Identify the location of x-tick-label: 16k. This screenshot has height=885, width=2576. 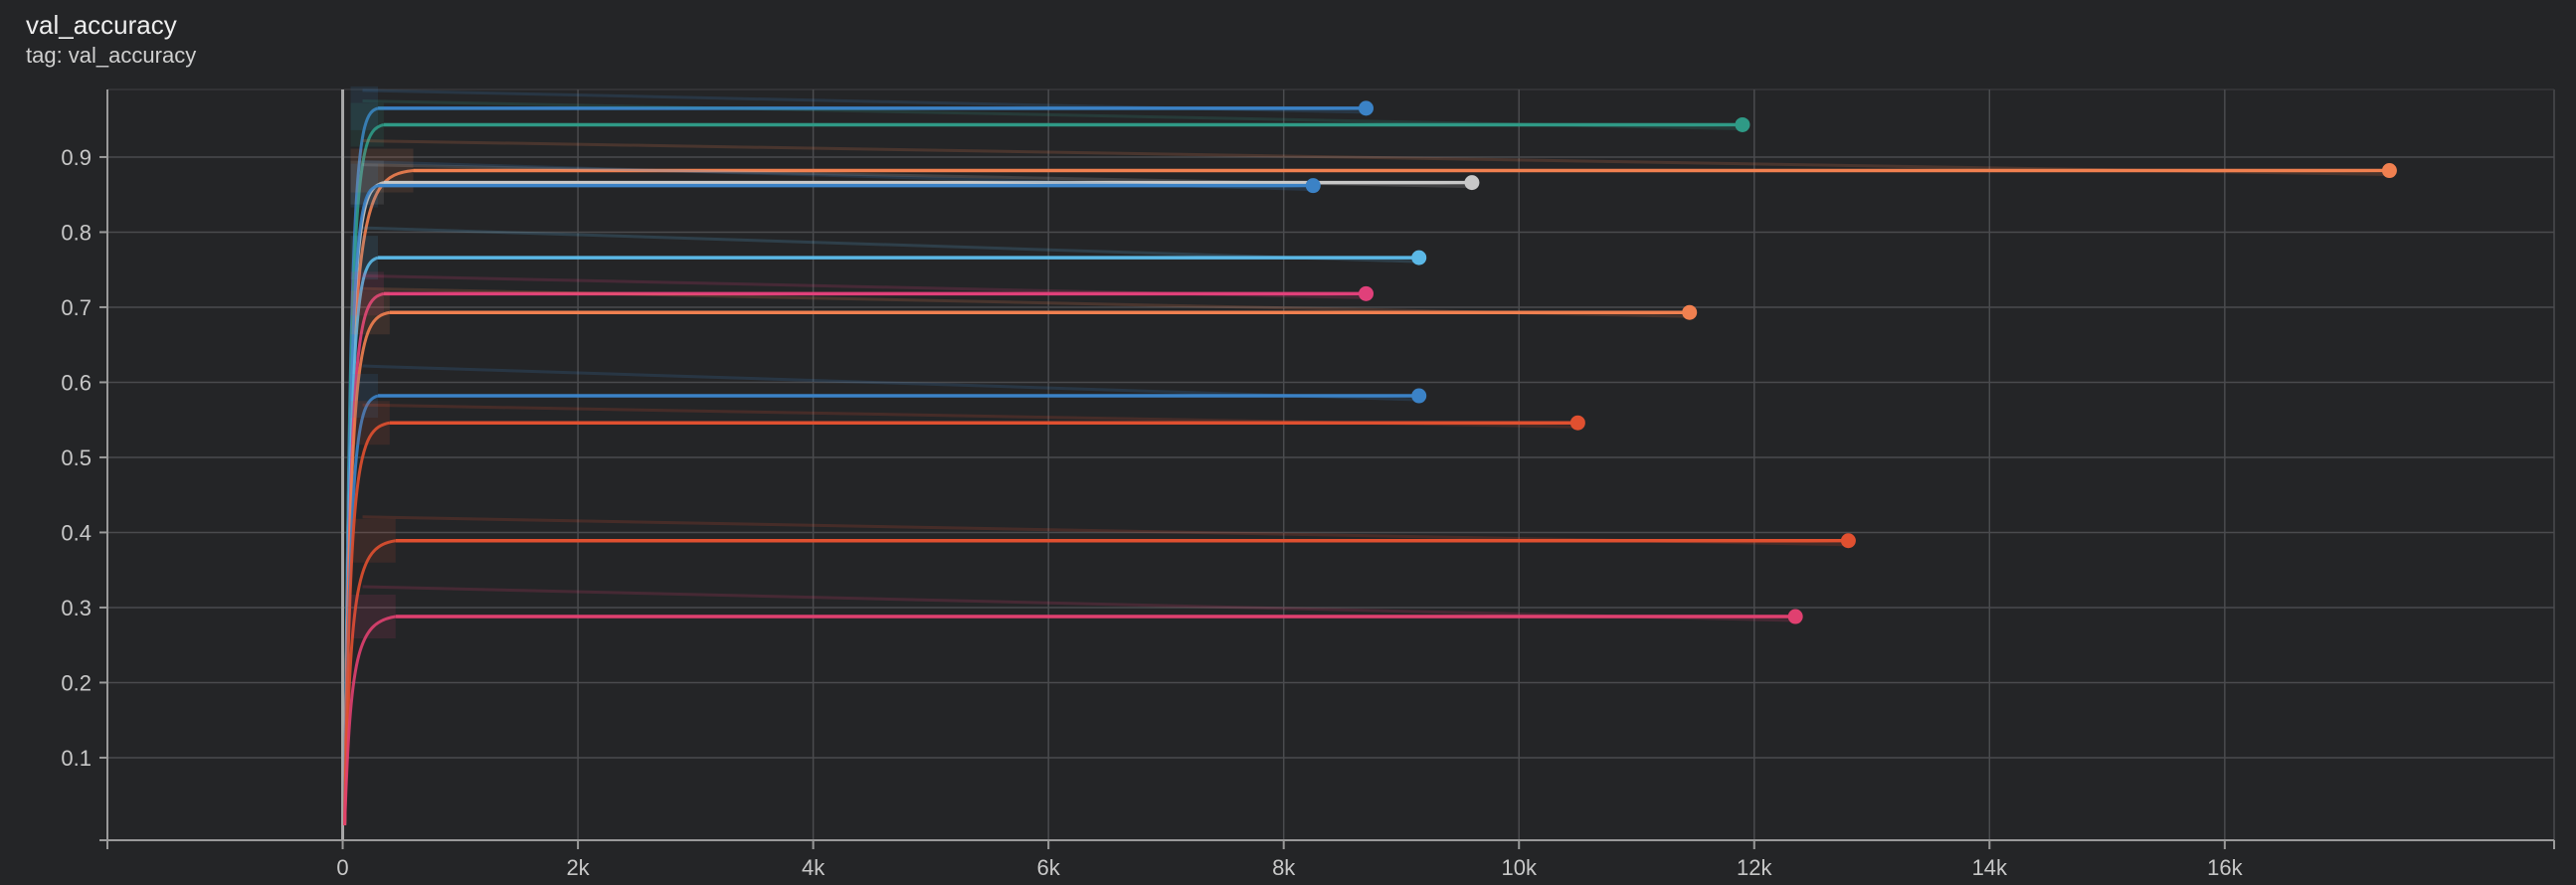
(2225, 867).